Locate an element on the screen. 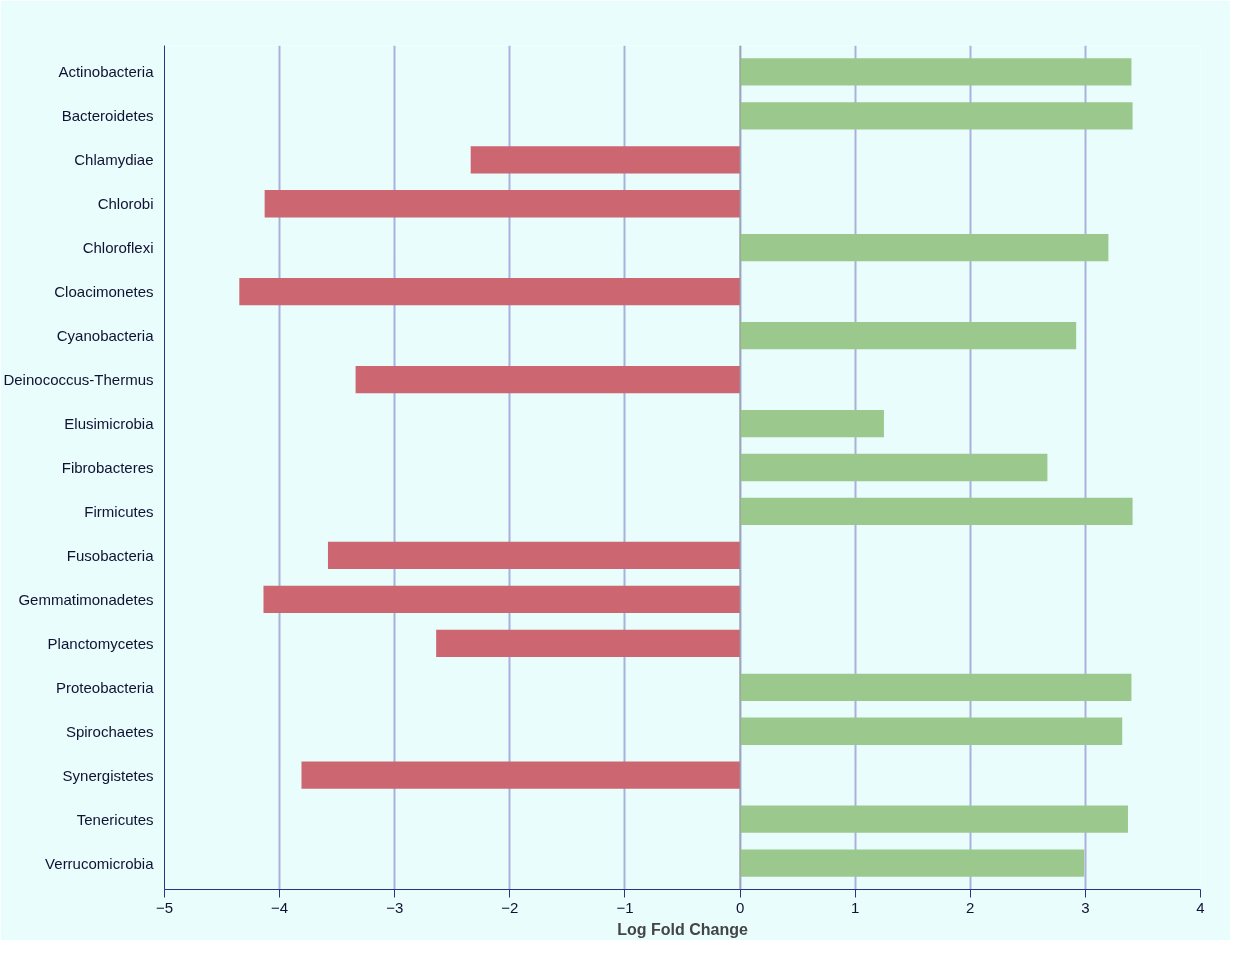 The height and width of the screenshot is (953, 1248). y-tick-label: Tenericutes is located at coordinates (115, 819).